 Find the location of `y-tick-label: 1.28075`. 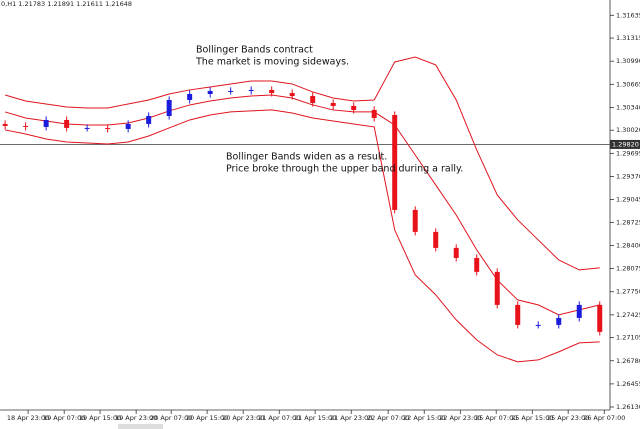

y-tick-label: 1.28075 is located at coordinates (628, 269).